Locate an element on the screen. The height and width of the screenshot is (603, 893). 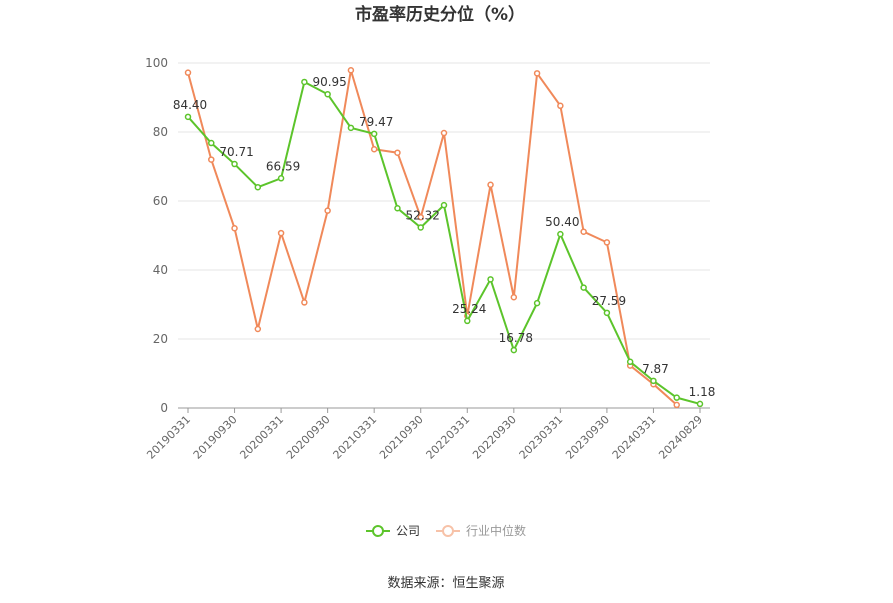
data-label: 70.71 is located at coordinates (236, 152).